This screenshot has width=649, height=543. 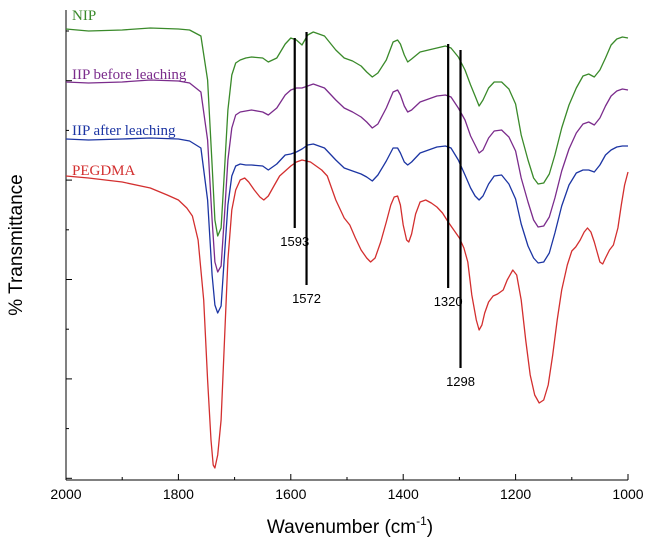 I want to click on x-tick-label: 2000, so click(x=65, y=494).